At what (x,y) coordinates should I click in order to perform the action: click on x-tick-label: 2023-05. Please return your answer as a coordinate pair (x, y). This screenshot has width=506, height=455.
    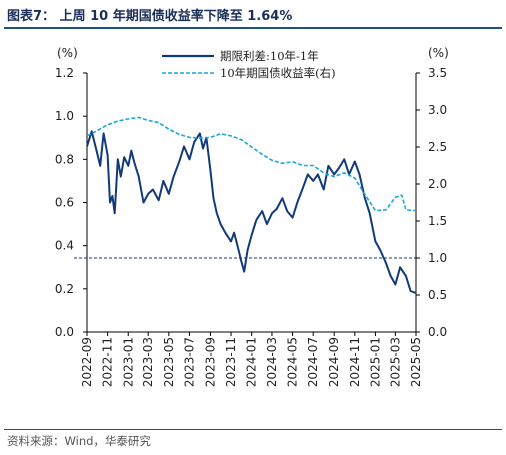
    Looking at the image, I should click on (169, 362).